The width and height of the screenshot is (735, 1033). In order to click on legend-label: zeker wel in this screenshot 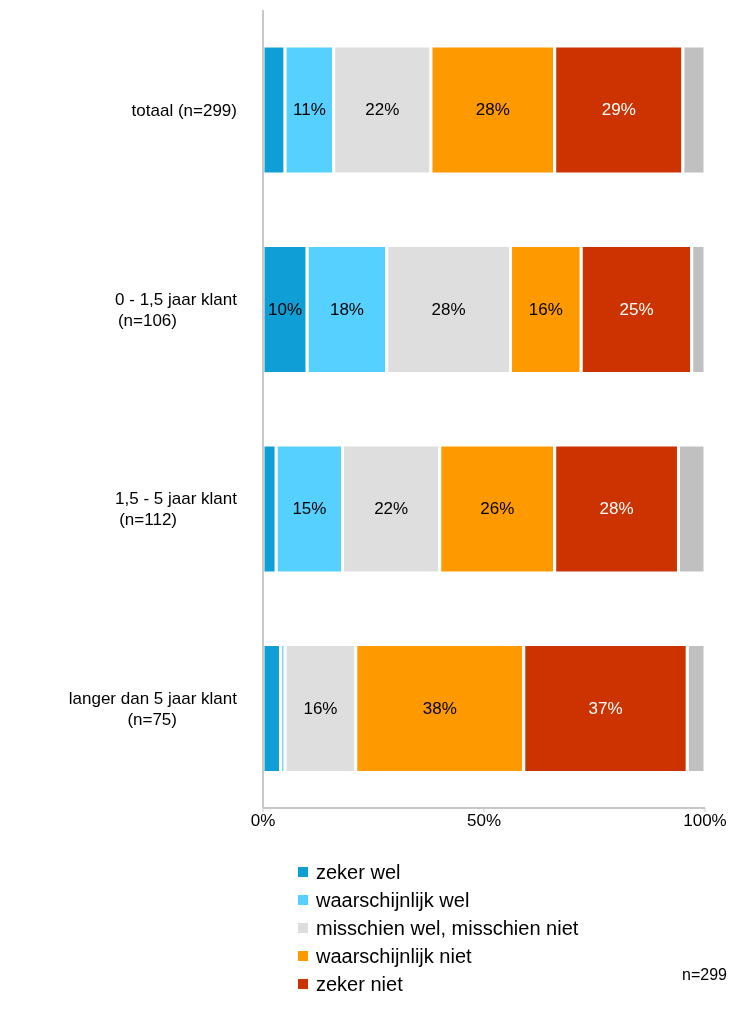, I will do `click(358, 872)`.